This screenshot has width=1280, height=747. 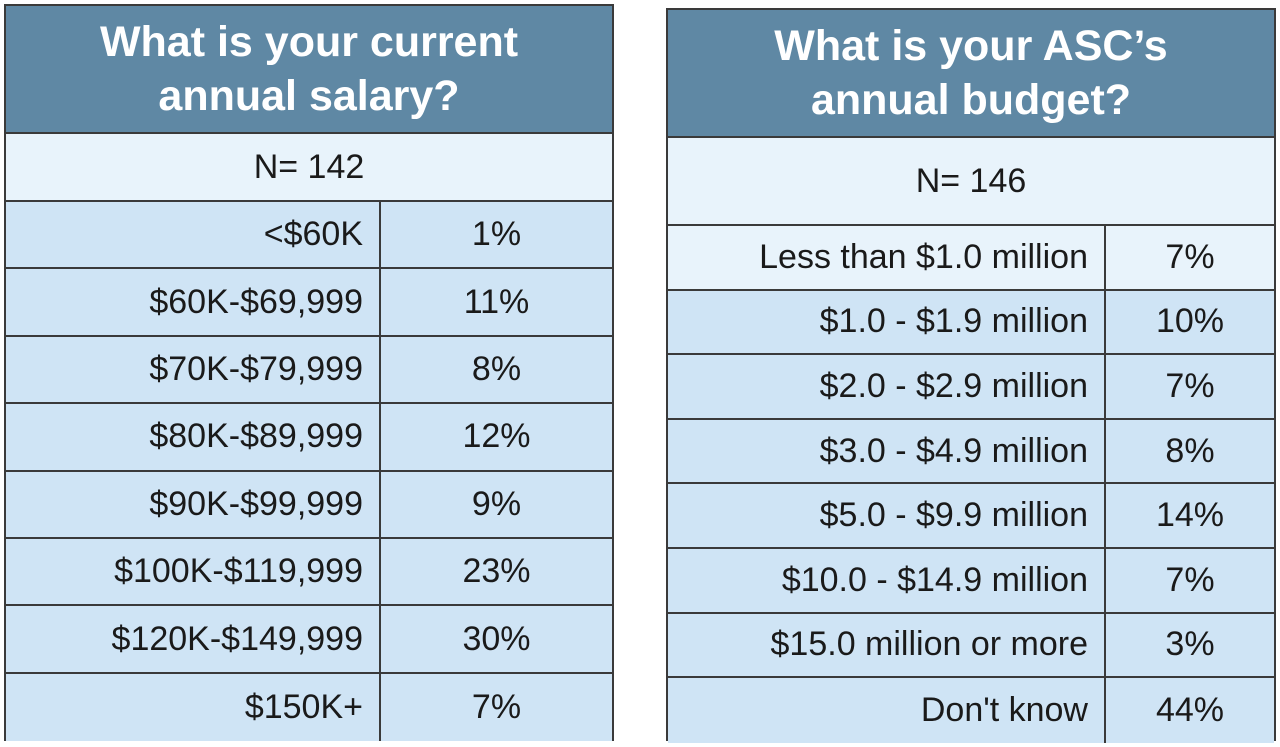 I want to click on salary-row-label: <$60K, so click(x=193, y=235).